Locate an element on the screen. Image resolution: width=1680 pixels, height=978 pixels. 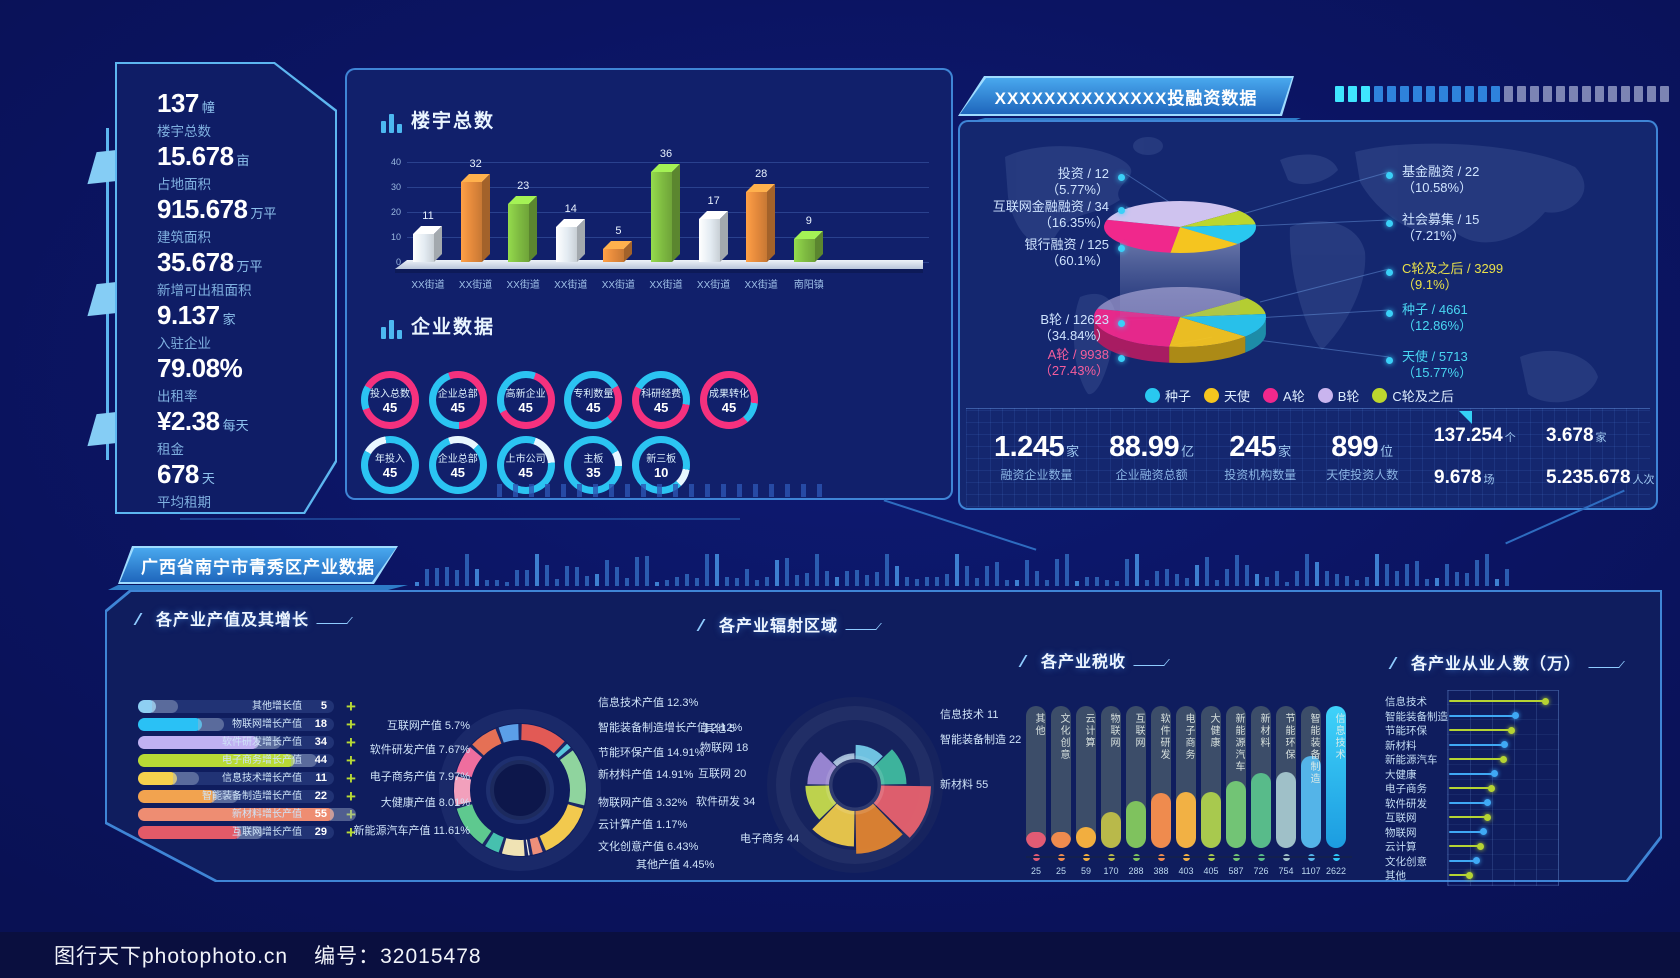
ring-text: 企业总部 45 is located at coordinates (458, 400).